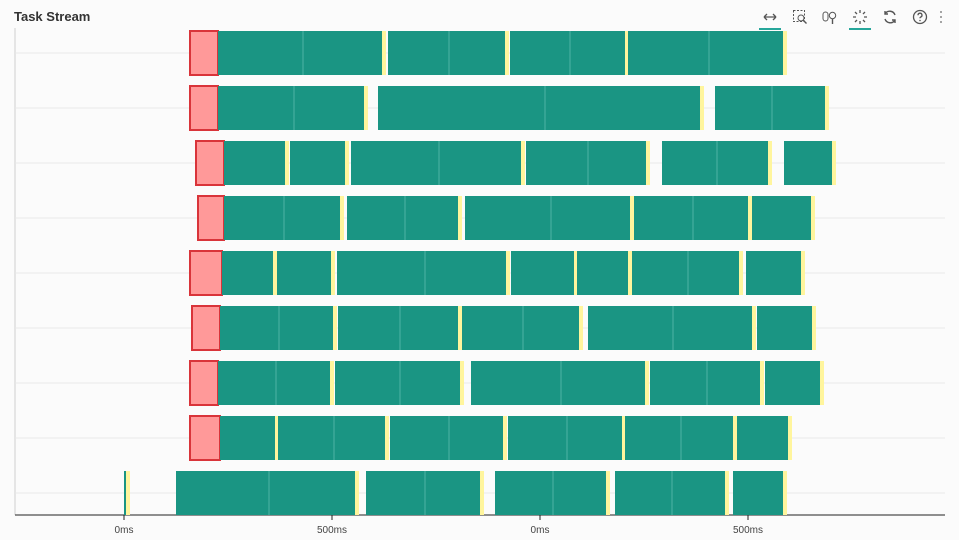  What do you see at coordinates (332, 530) in the screenshot?
I see `x-tick-label: 500ms` at bounding box center [332, 530].